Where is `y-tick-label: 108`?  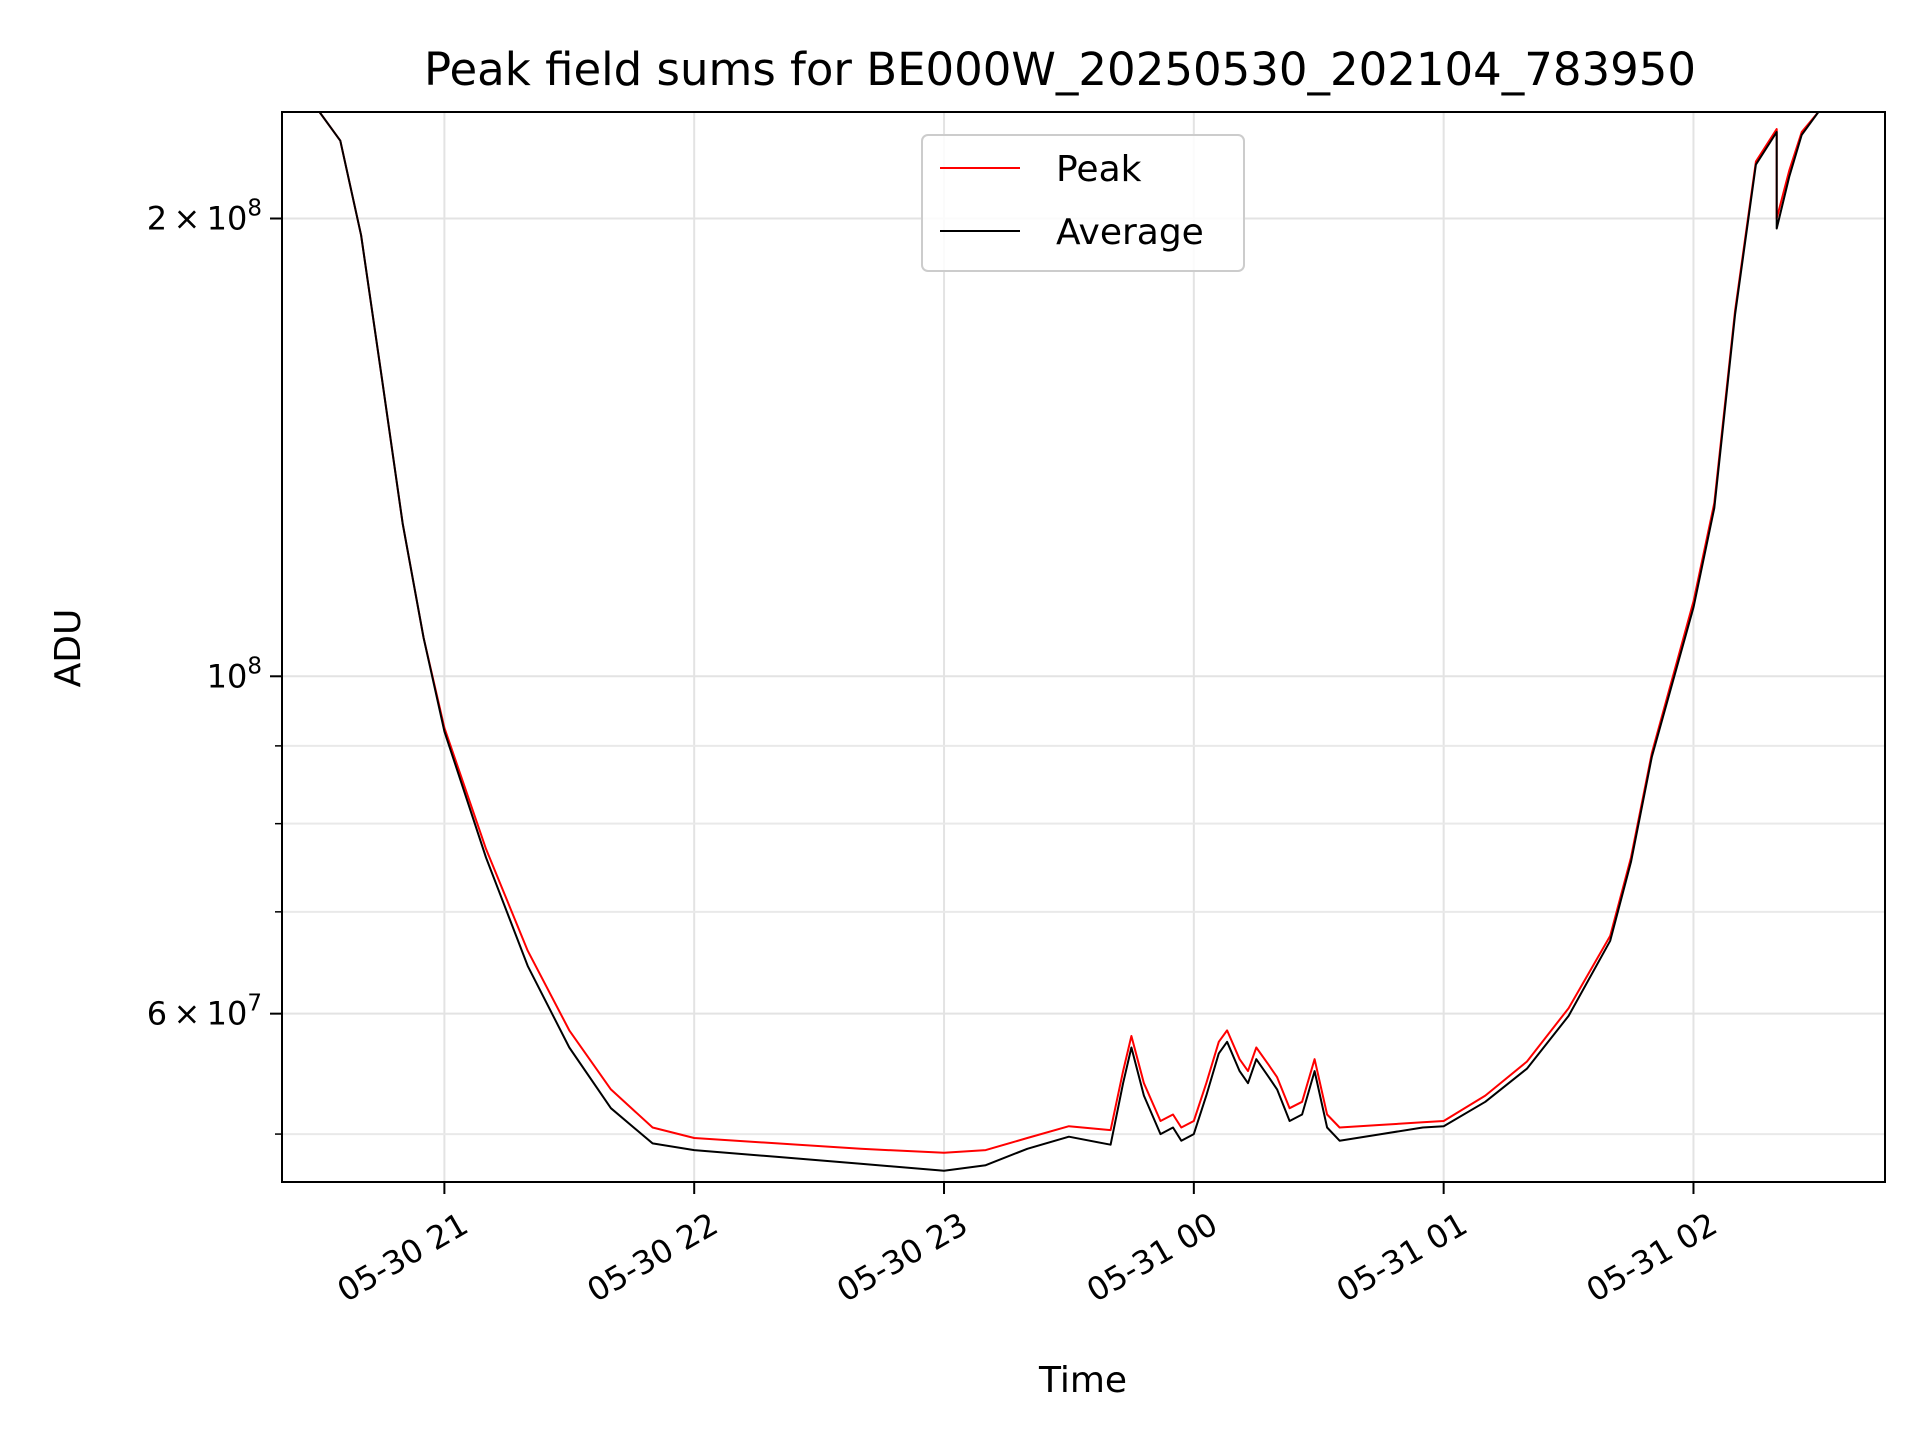 y-tick-label: 108 is located at coordinates (234, 674).